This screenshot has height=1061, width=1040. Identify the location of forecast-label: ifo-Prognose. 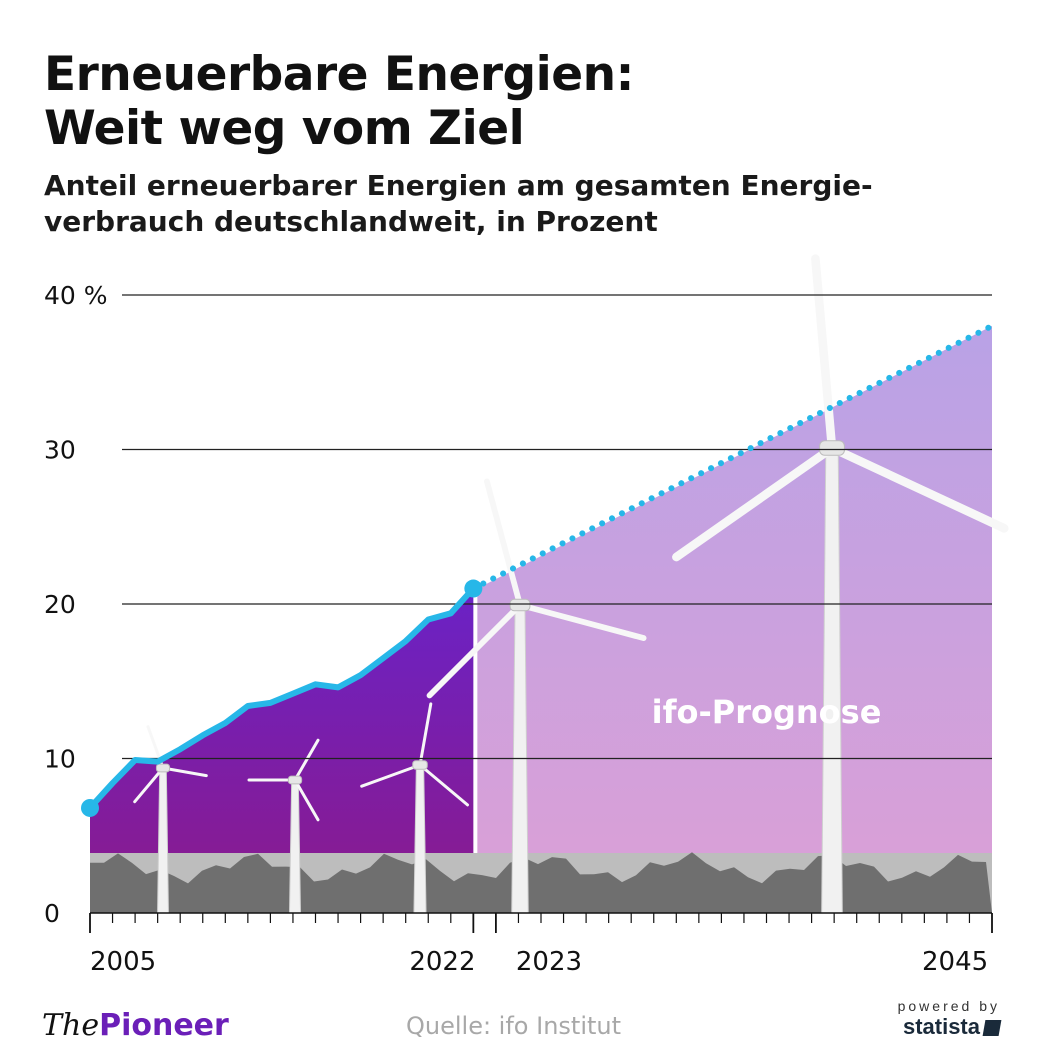
(767, 712).